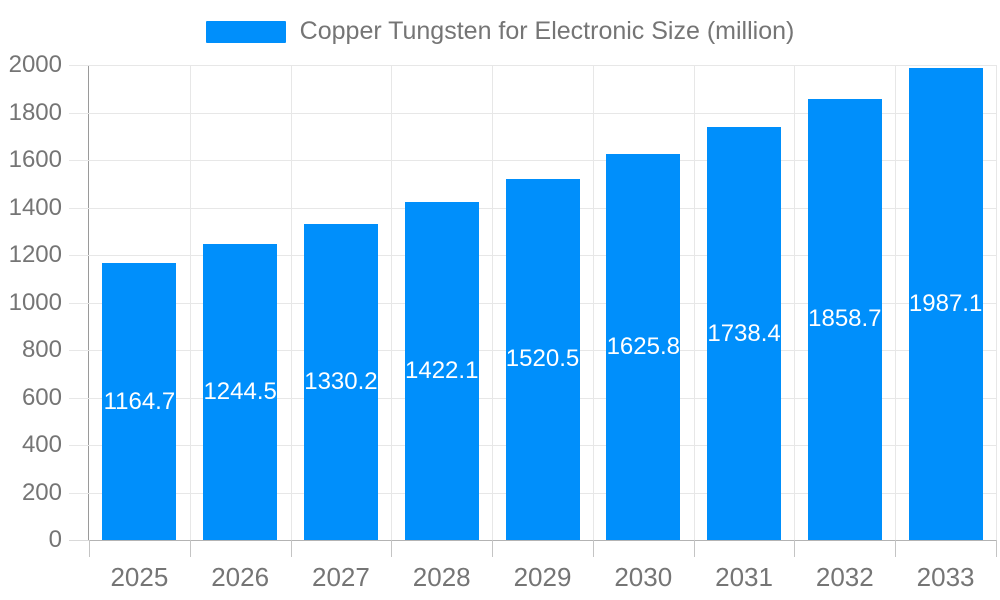 The height and width of the screenshot is (600, 1000). I want to click on y-axis-label: 2000, so click(35, 64).